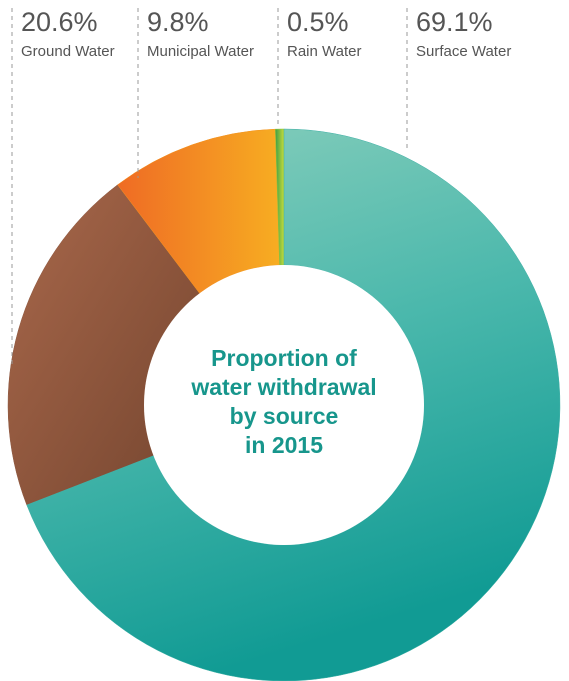 The image size is (569, 681). I want to click on center-title-line: water withdrawal, so click(283, 387).